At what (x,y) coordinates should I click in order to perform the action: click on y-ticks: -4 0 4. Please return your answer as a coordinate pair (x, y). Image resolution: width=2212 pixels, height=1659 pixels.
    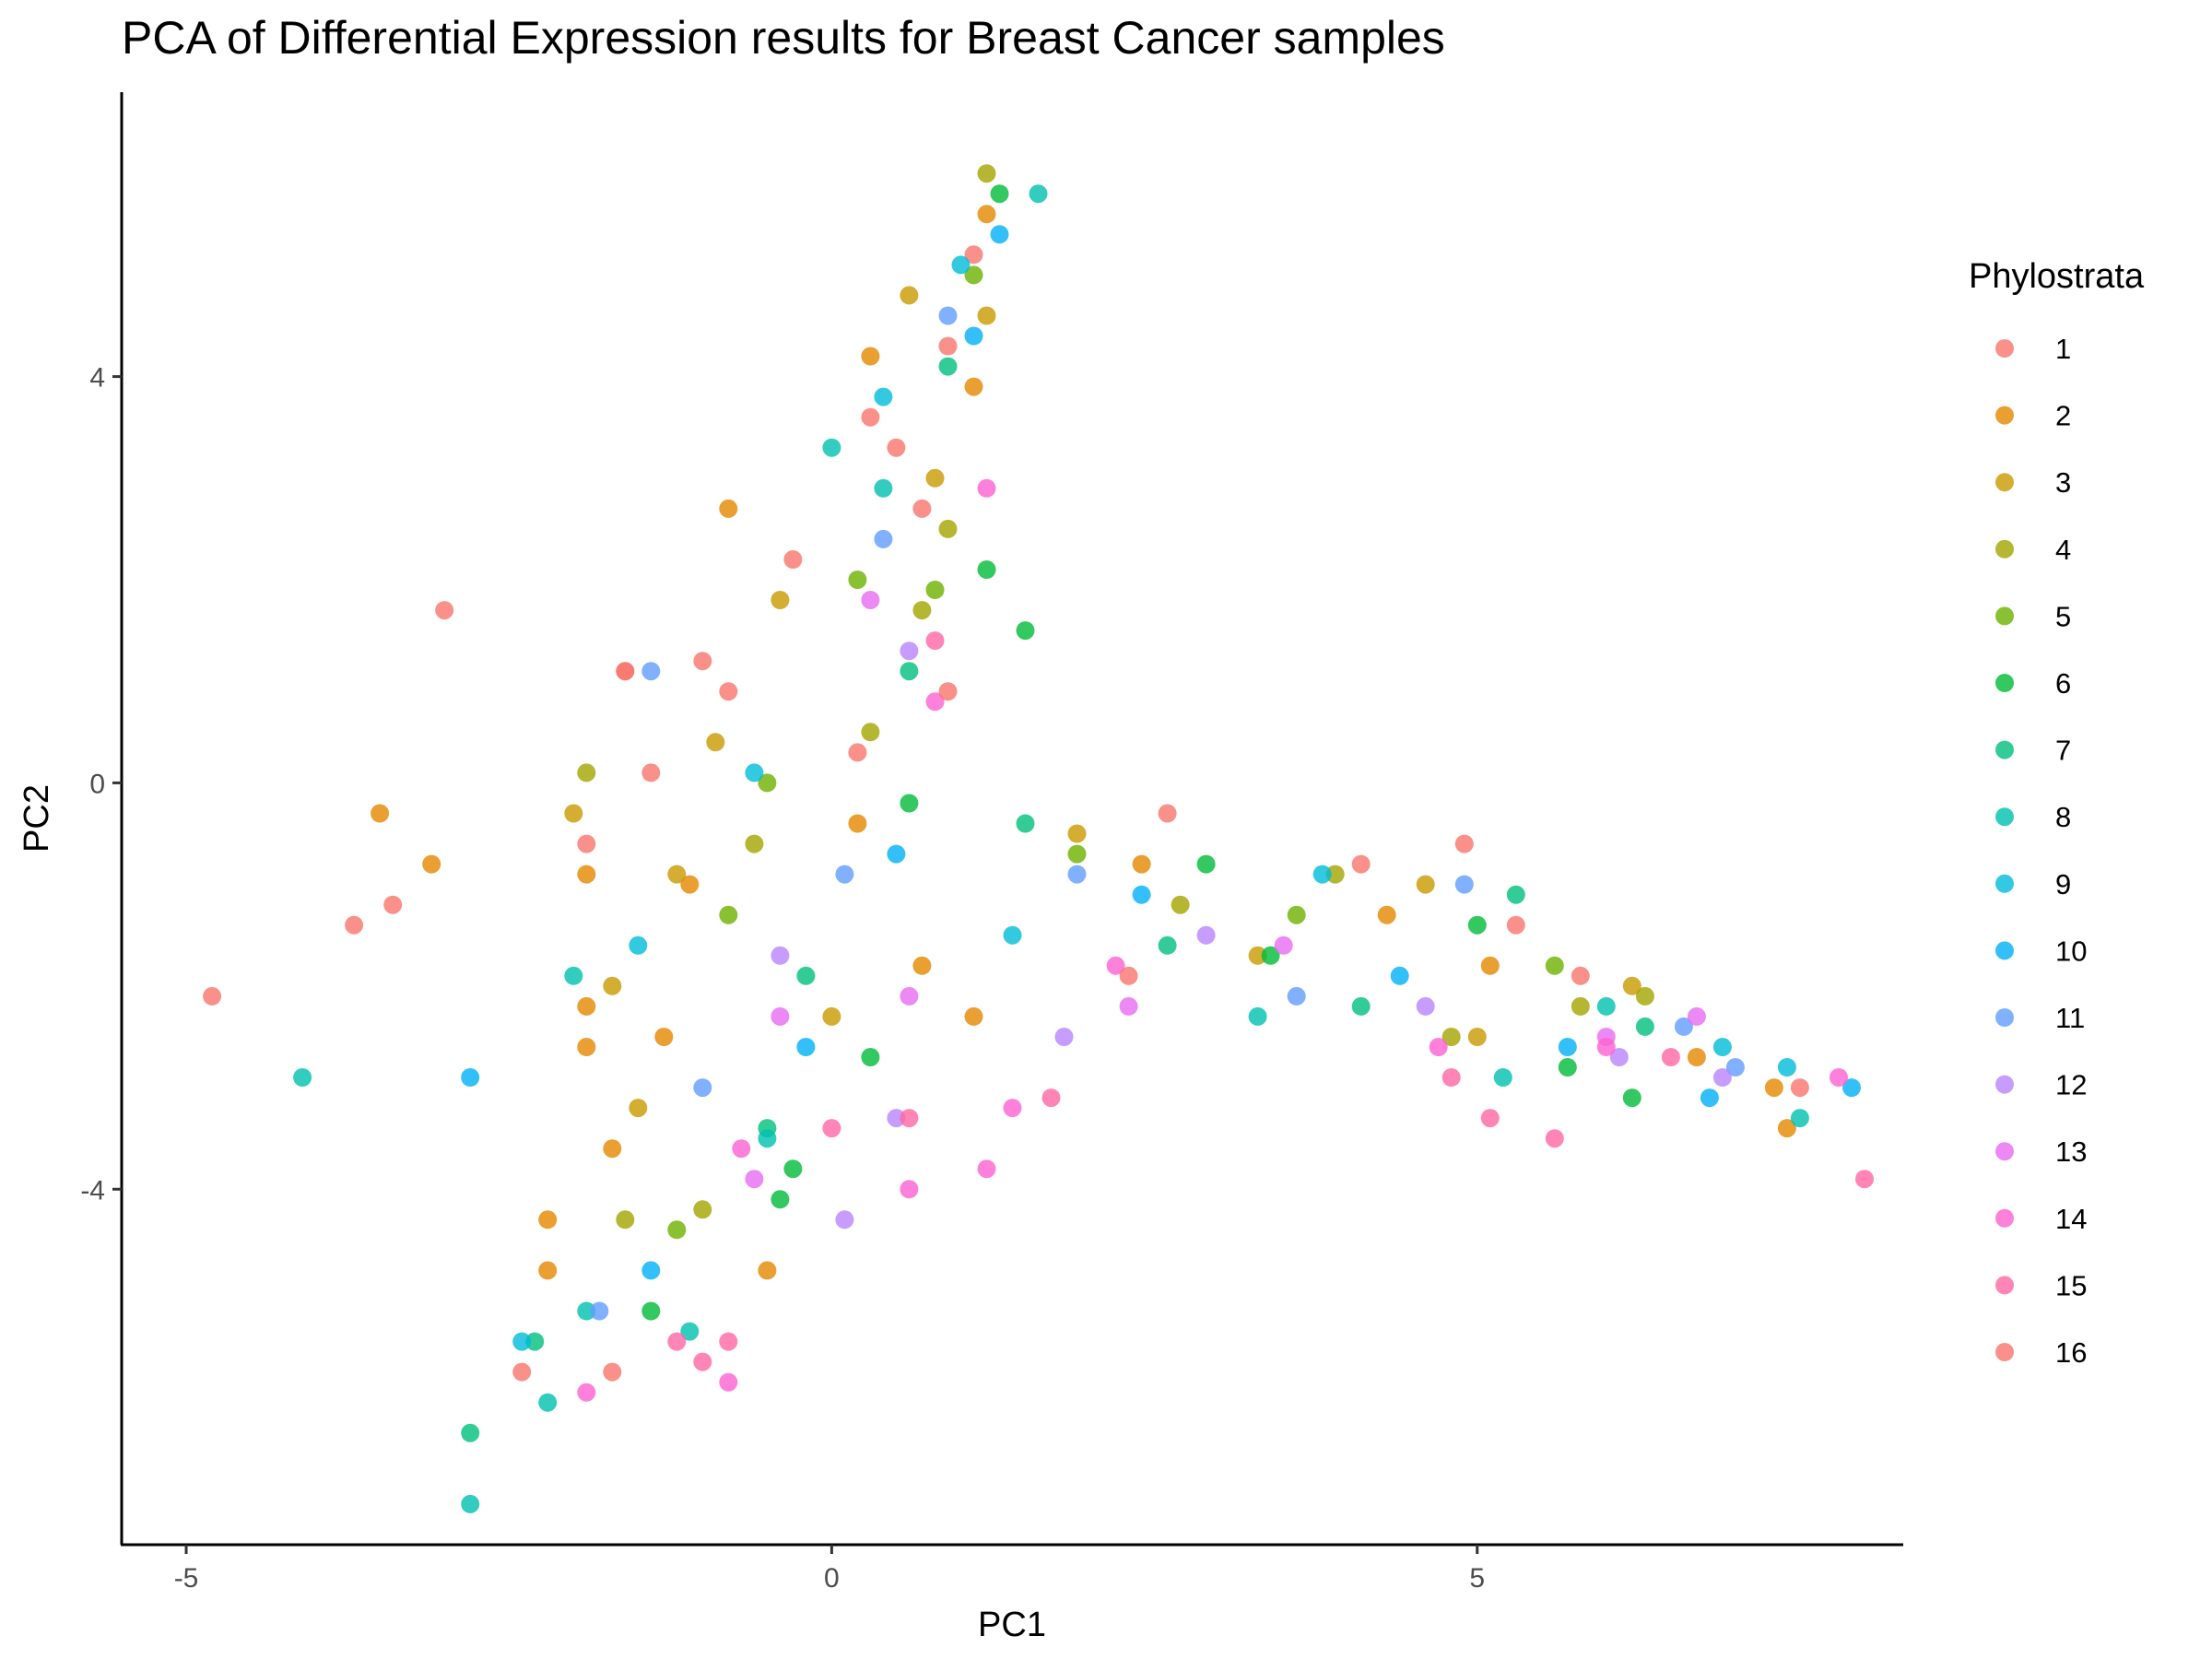
    Looking at the image, I should click on (101, 784).